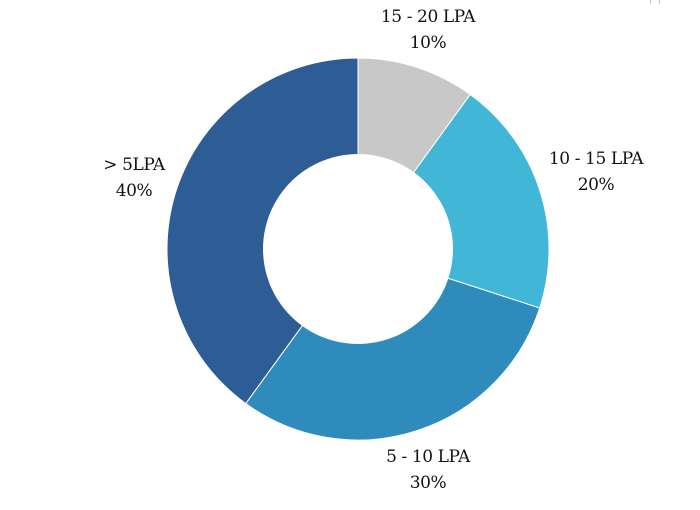  I want to click on slice-label-10-15-lpa: 10 - 15 LPA, so click(596, 159).